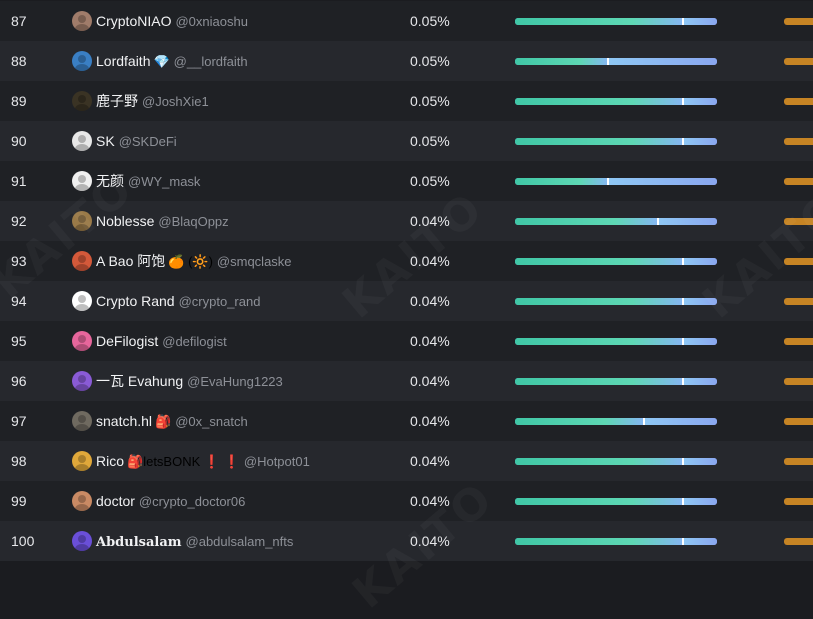 Image resolution: width=813 pixels, height=619 pixels. Describe the element at coordinates (115, 501) in the screenshot. I see `user-display-name: doctor` at that location.